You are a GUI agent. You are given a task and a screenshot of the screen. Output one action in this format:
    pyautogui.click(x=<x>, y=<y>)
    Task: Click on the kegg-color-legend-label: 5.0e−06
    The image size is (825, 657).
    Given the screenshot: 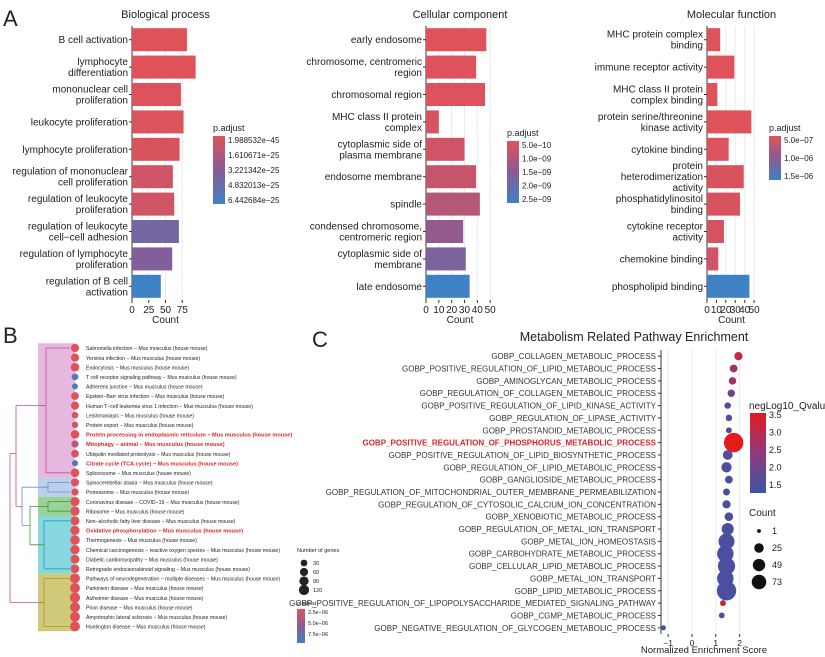 What is the action you would take?
    pyautogui.click(x=318, y=624)
    